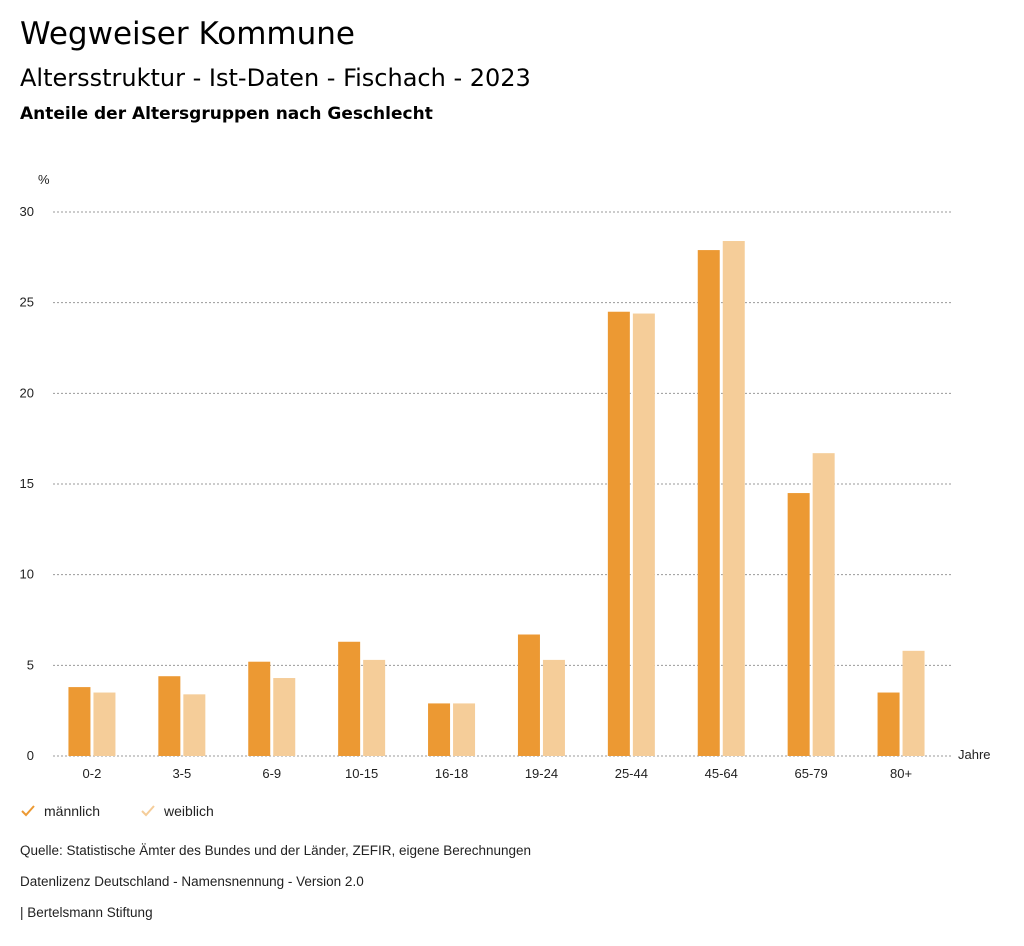  I want to click on y-tick-label: 15, so click(27, 483).